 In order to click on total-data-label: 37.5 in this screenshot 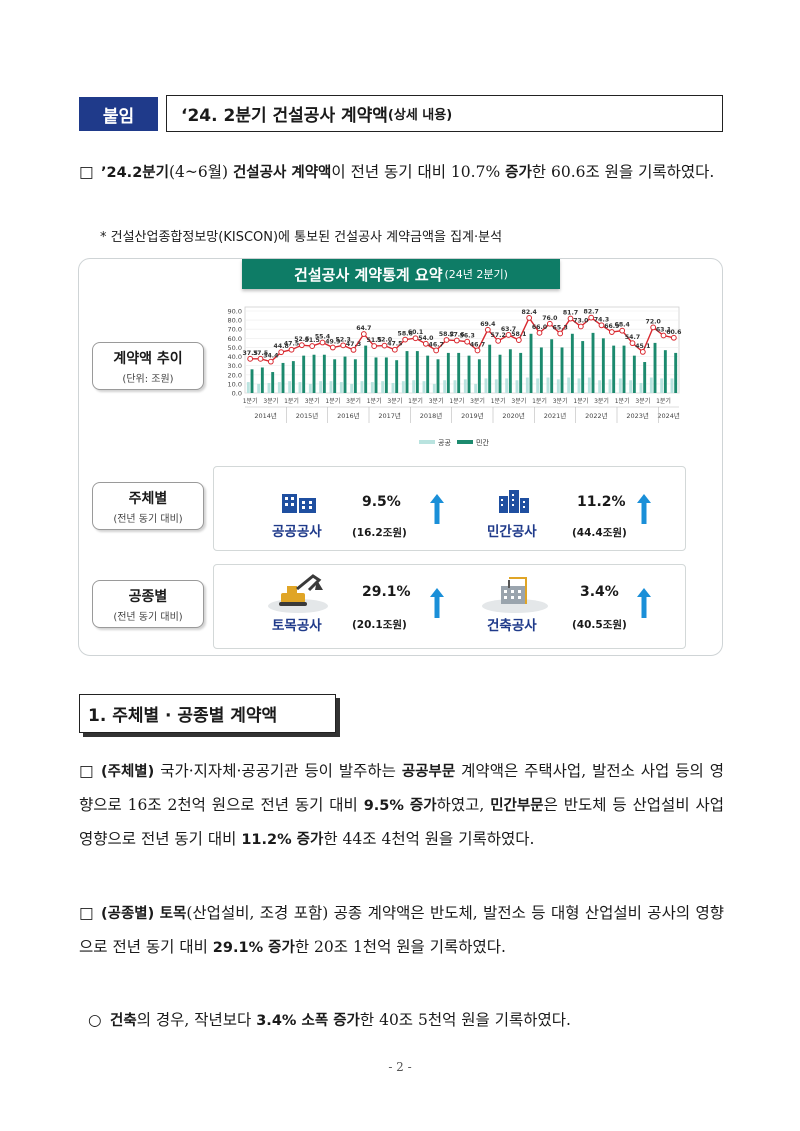, I will do `click(260, 353)`.